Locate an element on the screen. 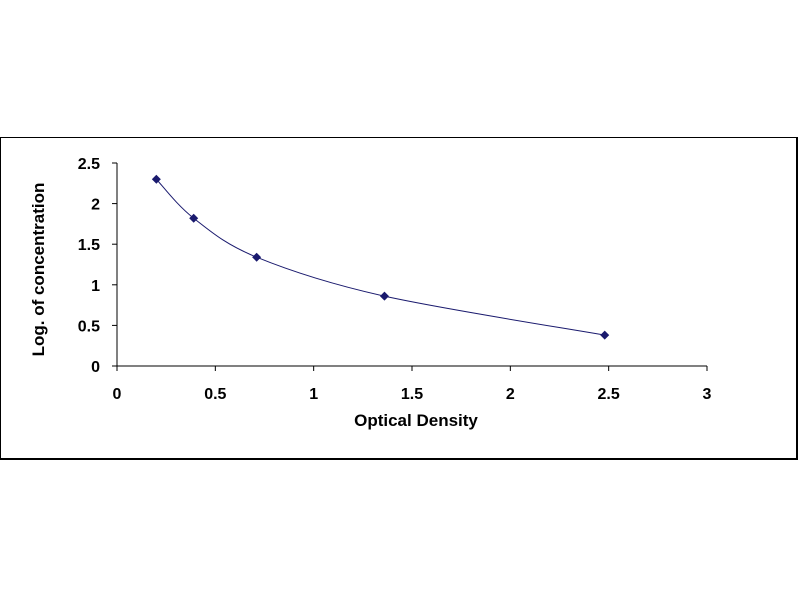  y-axis-title: Log. of concentration is located at coordinates (38, 270).